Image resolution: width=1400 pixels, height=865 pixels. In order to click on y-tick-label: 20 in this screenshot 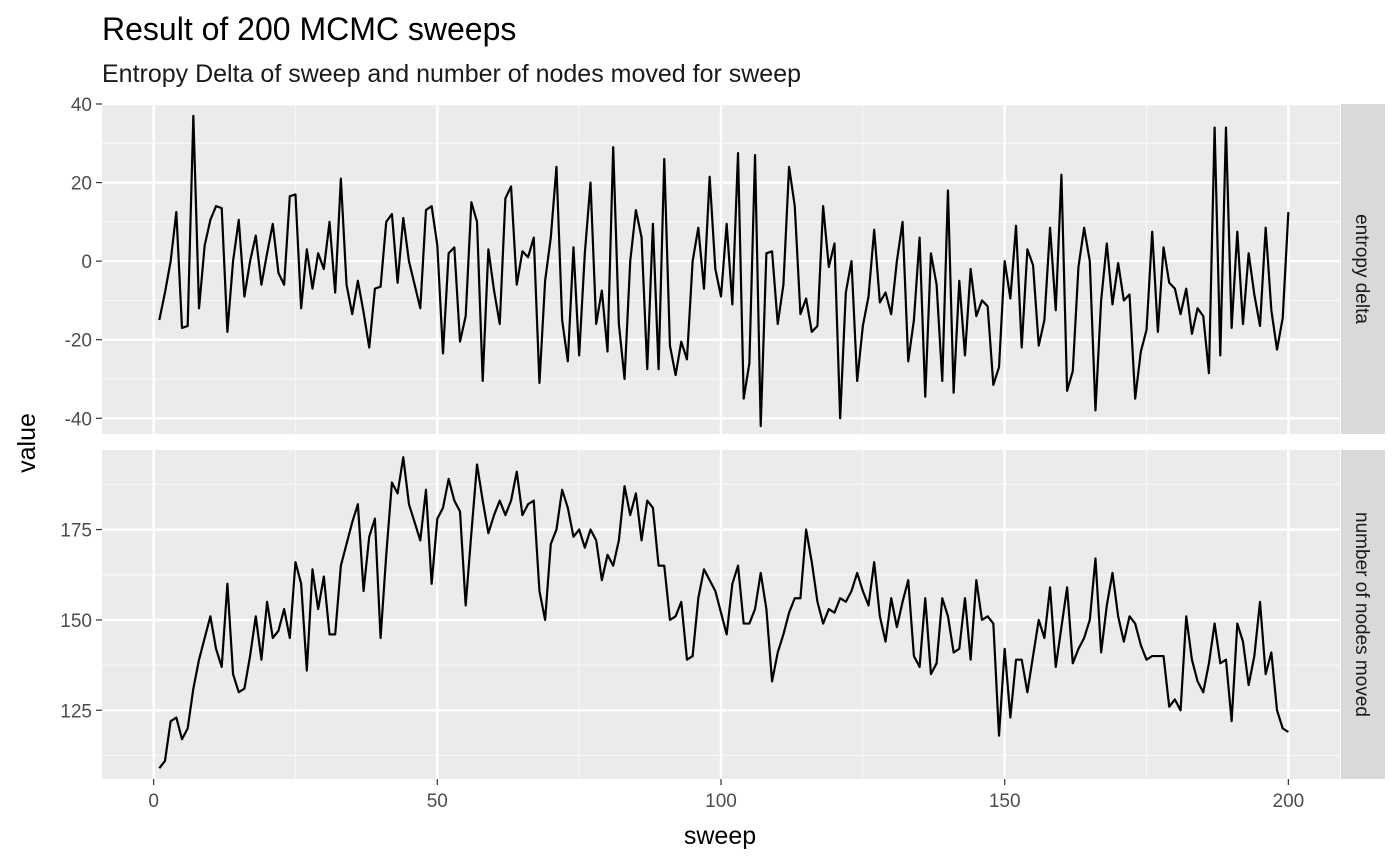, I will do `click(81, 184)`.